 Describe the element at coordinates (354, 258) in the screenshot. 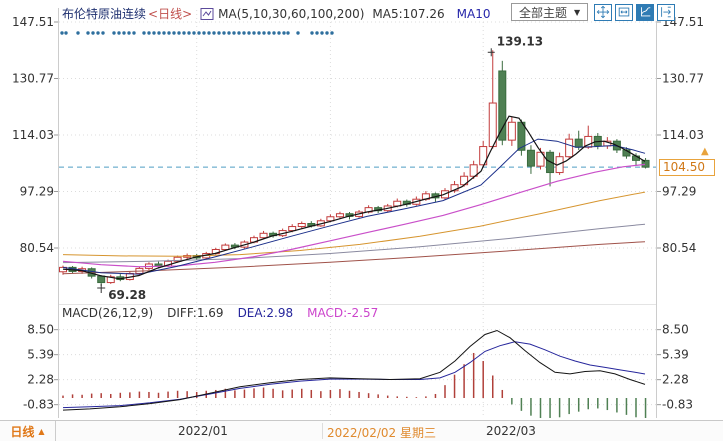

I see `ma-line-MA200` at that location.